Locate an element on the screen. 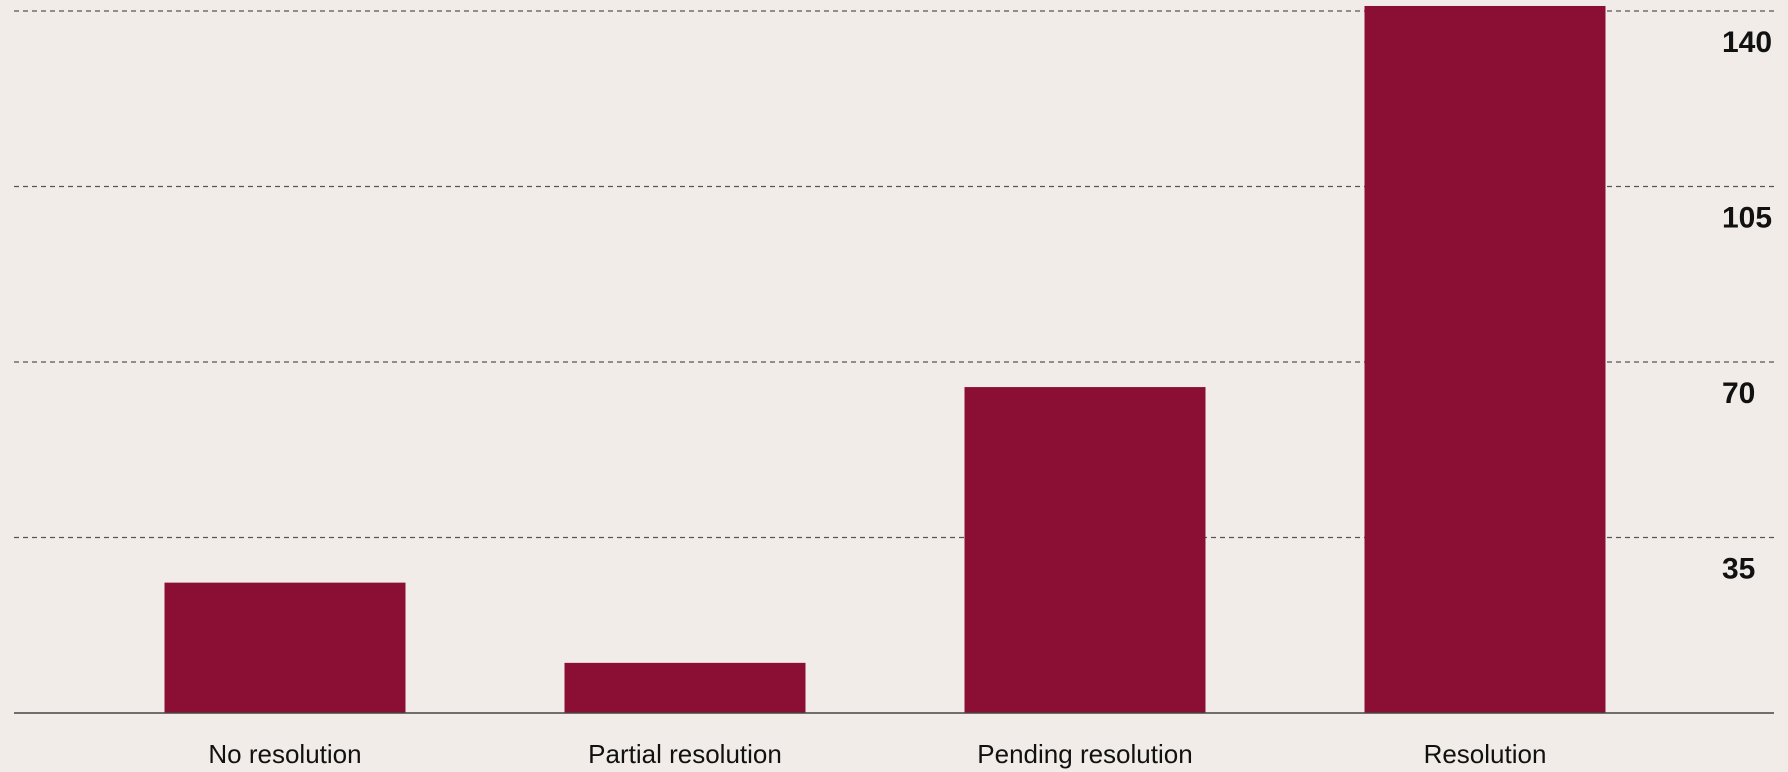 The image size is (1788, 772). y-tick-label: 105 is located at coordinates (1747, 218).